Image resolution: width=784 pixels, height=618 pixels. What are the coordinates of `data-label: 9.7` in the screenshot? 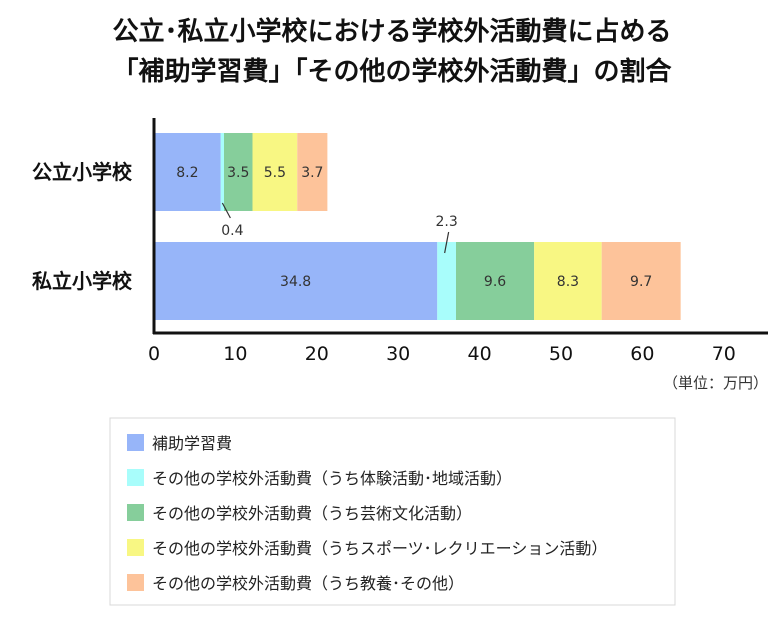 It's located at (641, 282).